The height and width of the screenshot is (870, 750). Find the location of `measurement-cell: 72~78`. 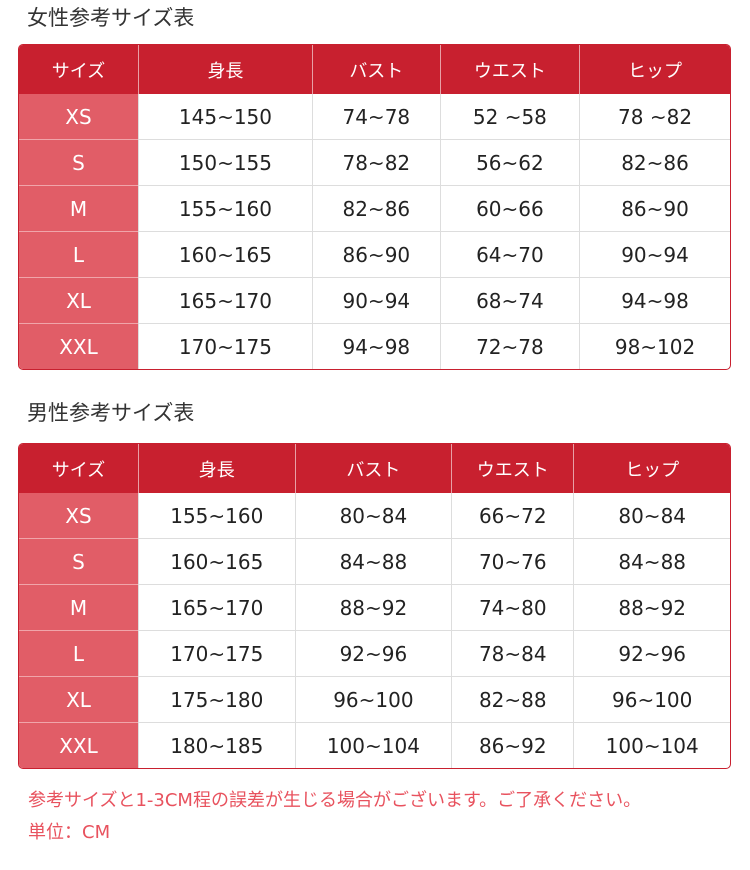

measurement-cell: 72~78 is located at coordinates (509, 346).